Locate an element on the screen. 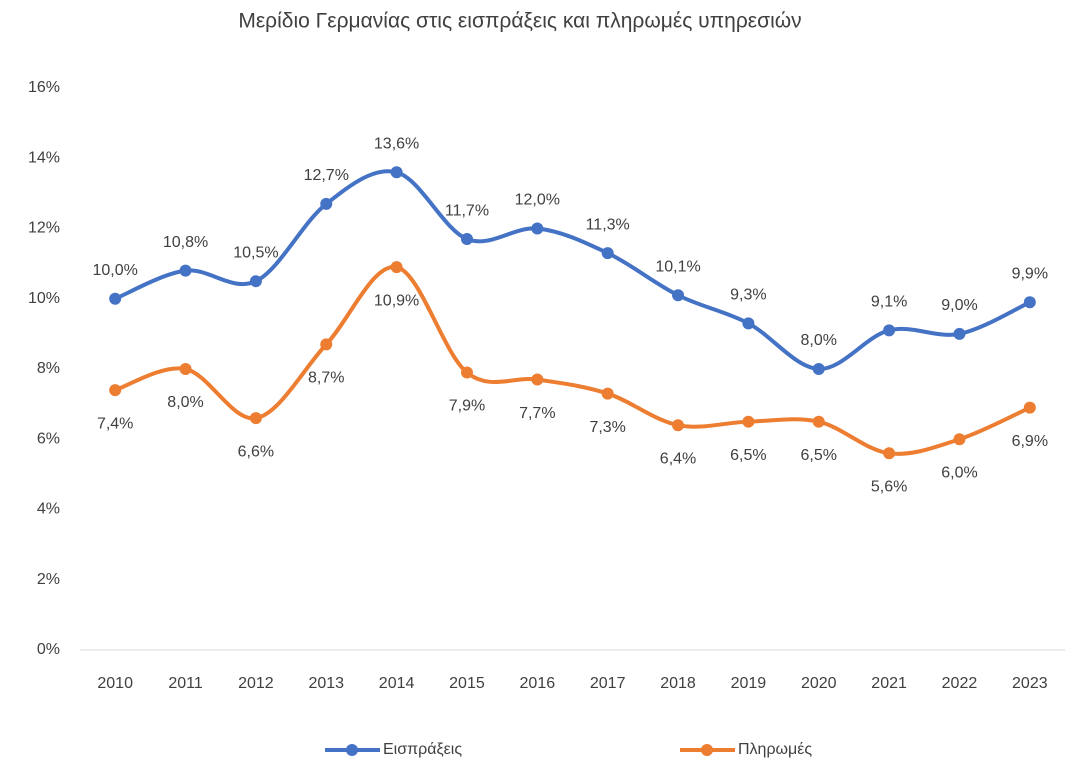 The height and width of the screenshot is (772, 1073). data-label: 10,1% is located at coordinates (677, 266).